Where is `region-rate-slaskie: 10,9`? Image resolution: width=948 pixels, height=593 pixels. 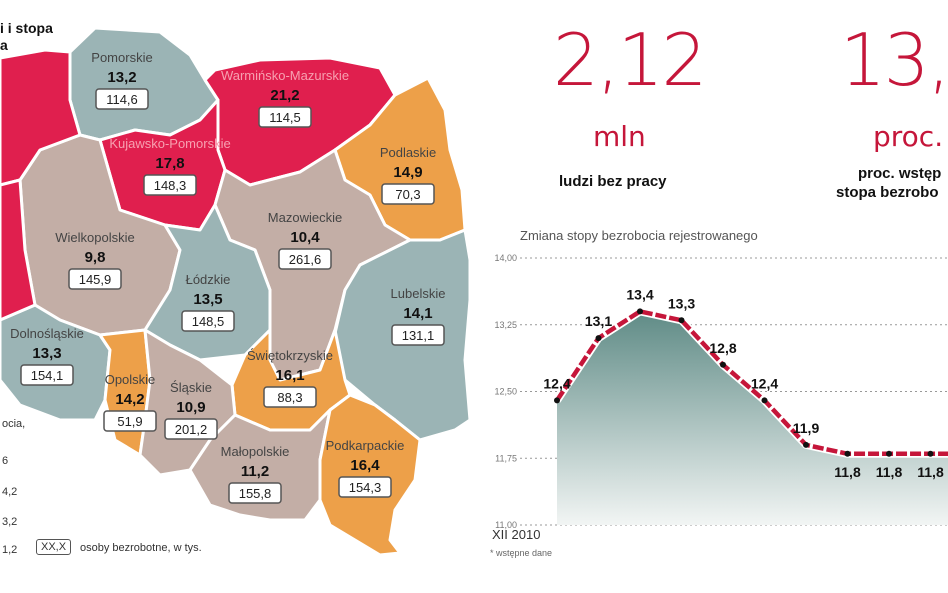
region-rate-slaskie: 10,9 is located at coordinates (190, 407).